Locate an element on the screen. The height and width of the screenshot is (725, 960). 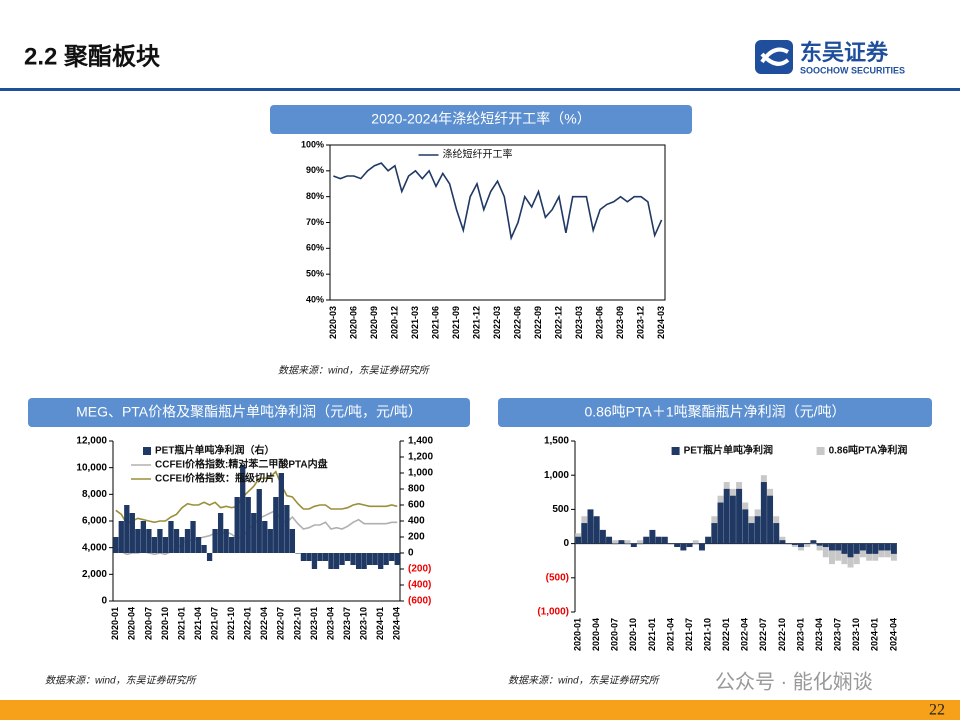
x-tick-label: 2020-03 is located at coordinates (333, 322).